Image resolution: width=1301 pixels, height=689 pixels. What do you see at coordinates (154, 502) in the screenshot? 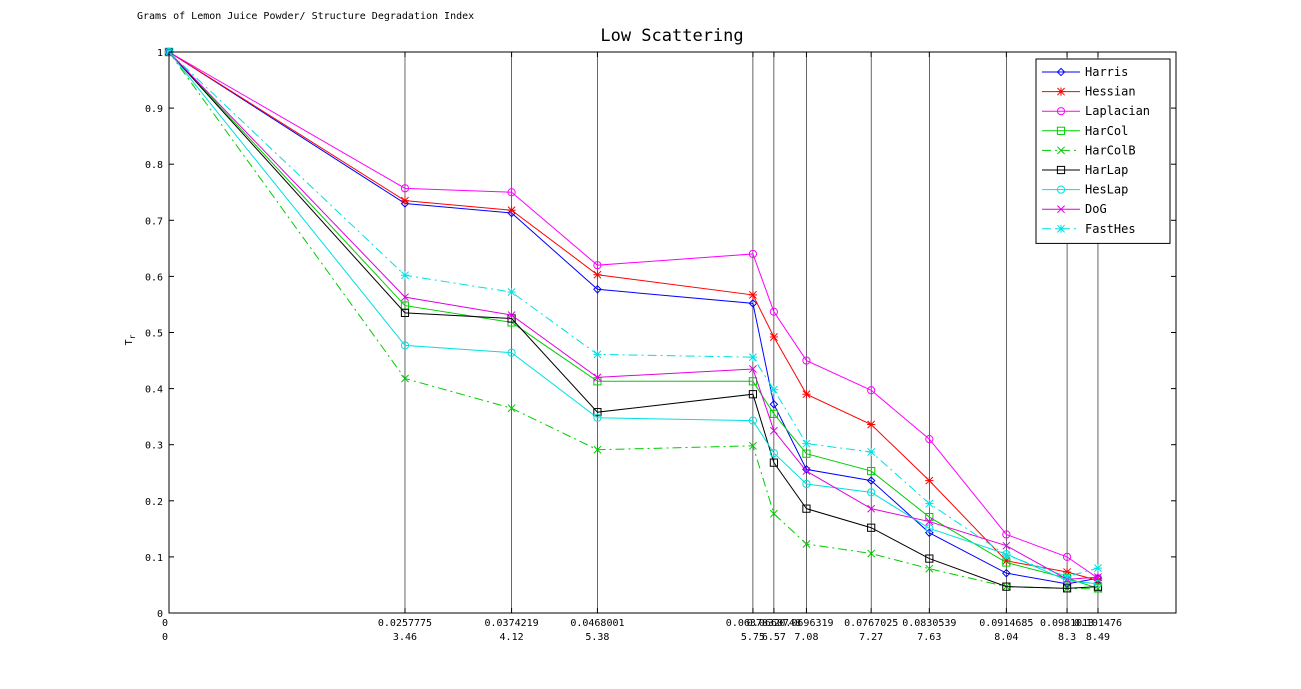
I see `y-tick-label: 0.2` at bounding box center [154, 502].